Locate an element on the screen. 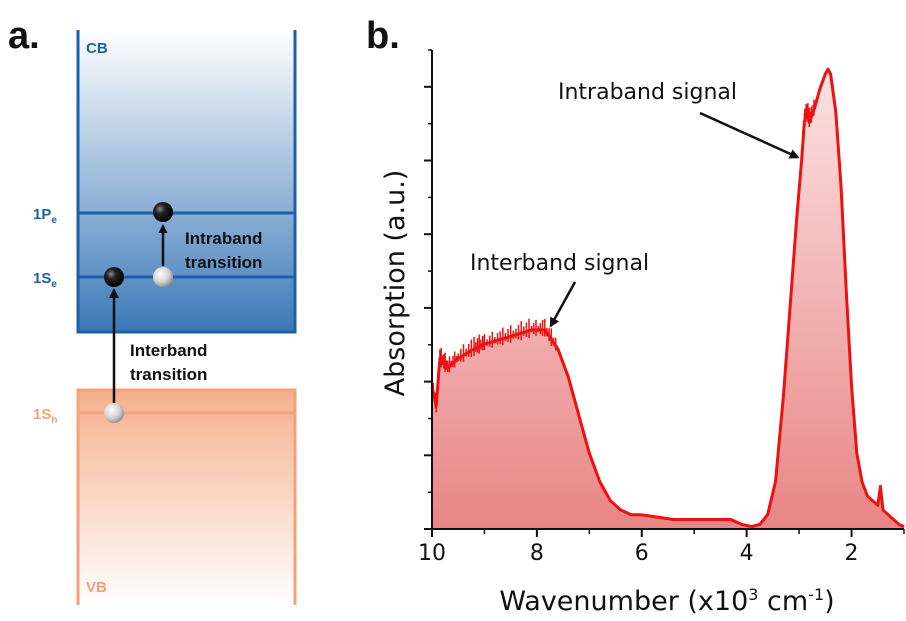 The height and width of the screenshot is (621, 906). x-tick-label: 10 is located at coordinates (432, 553).